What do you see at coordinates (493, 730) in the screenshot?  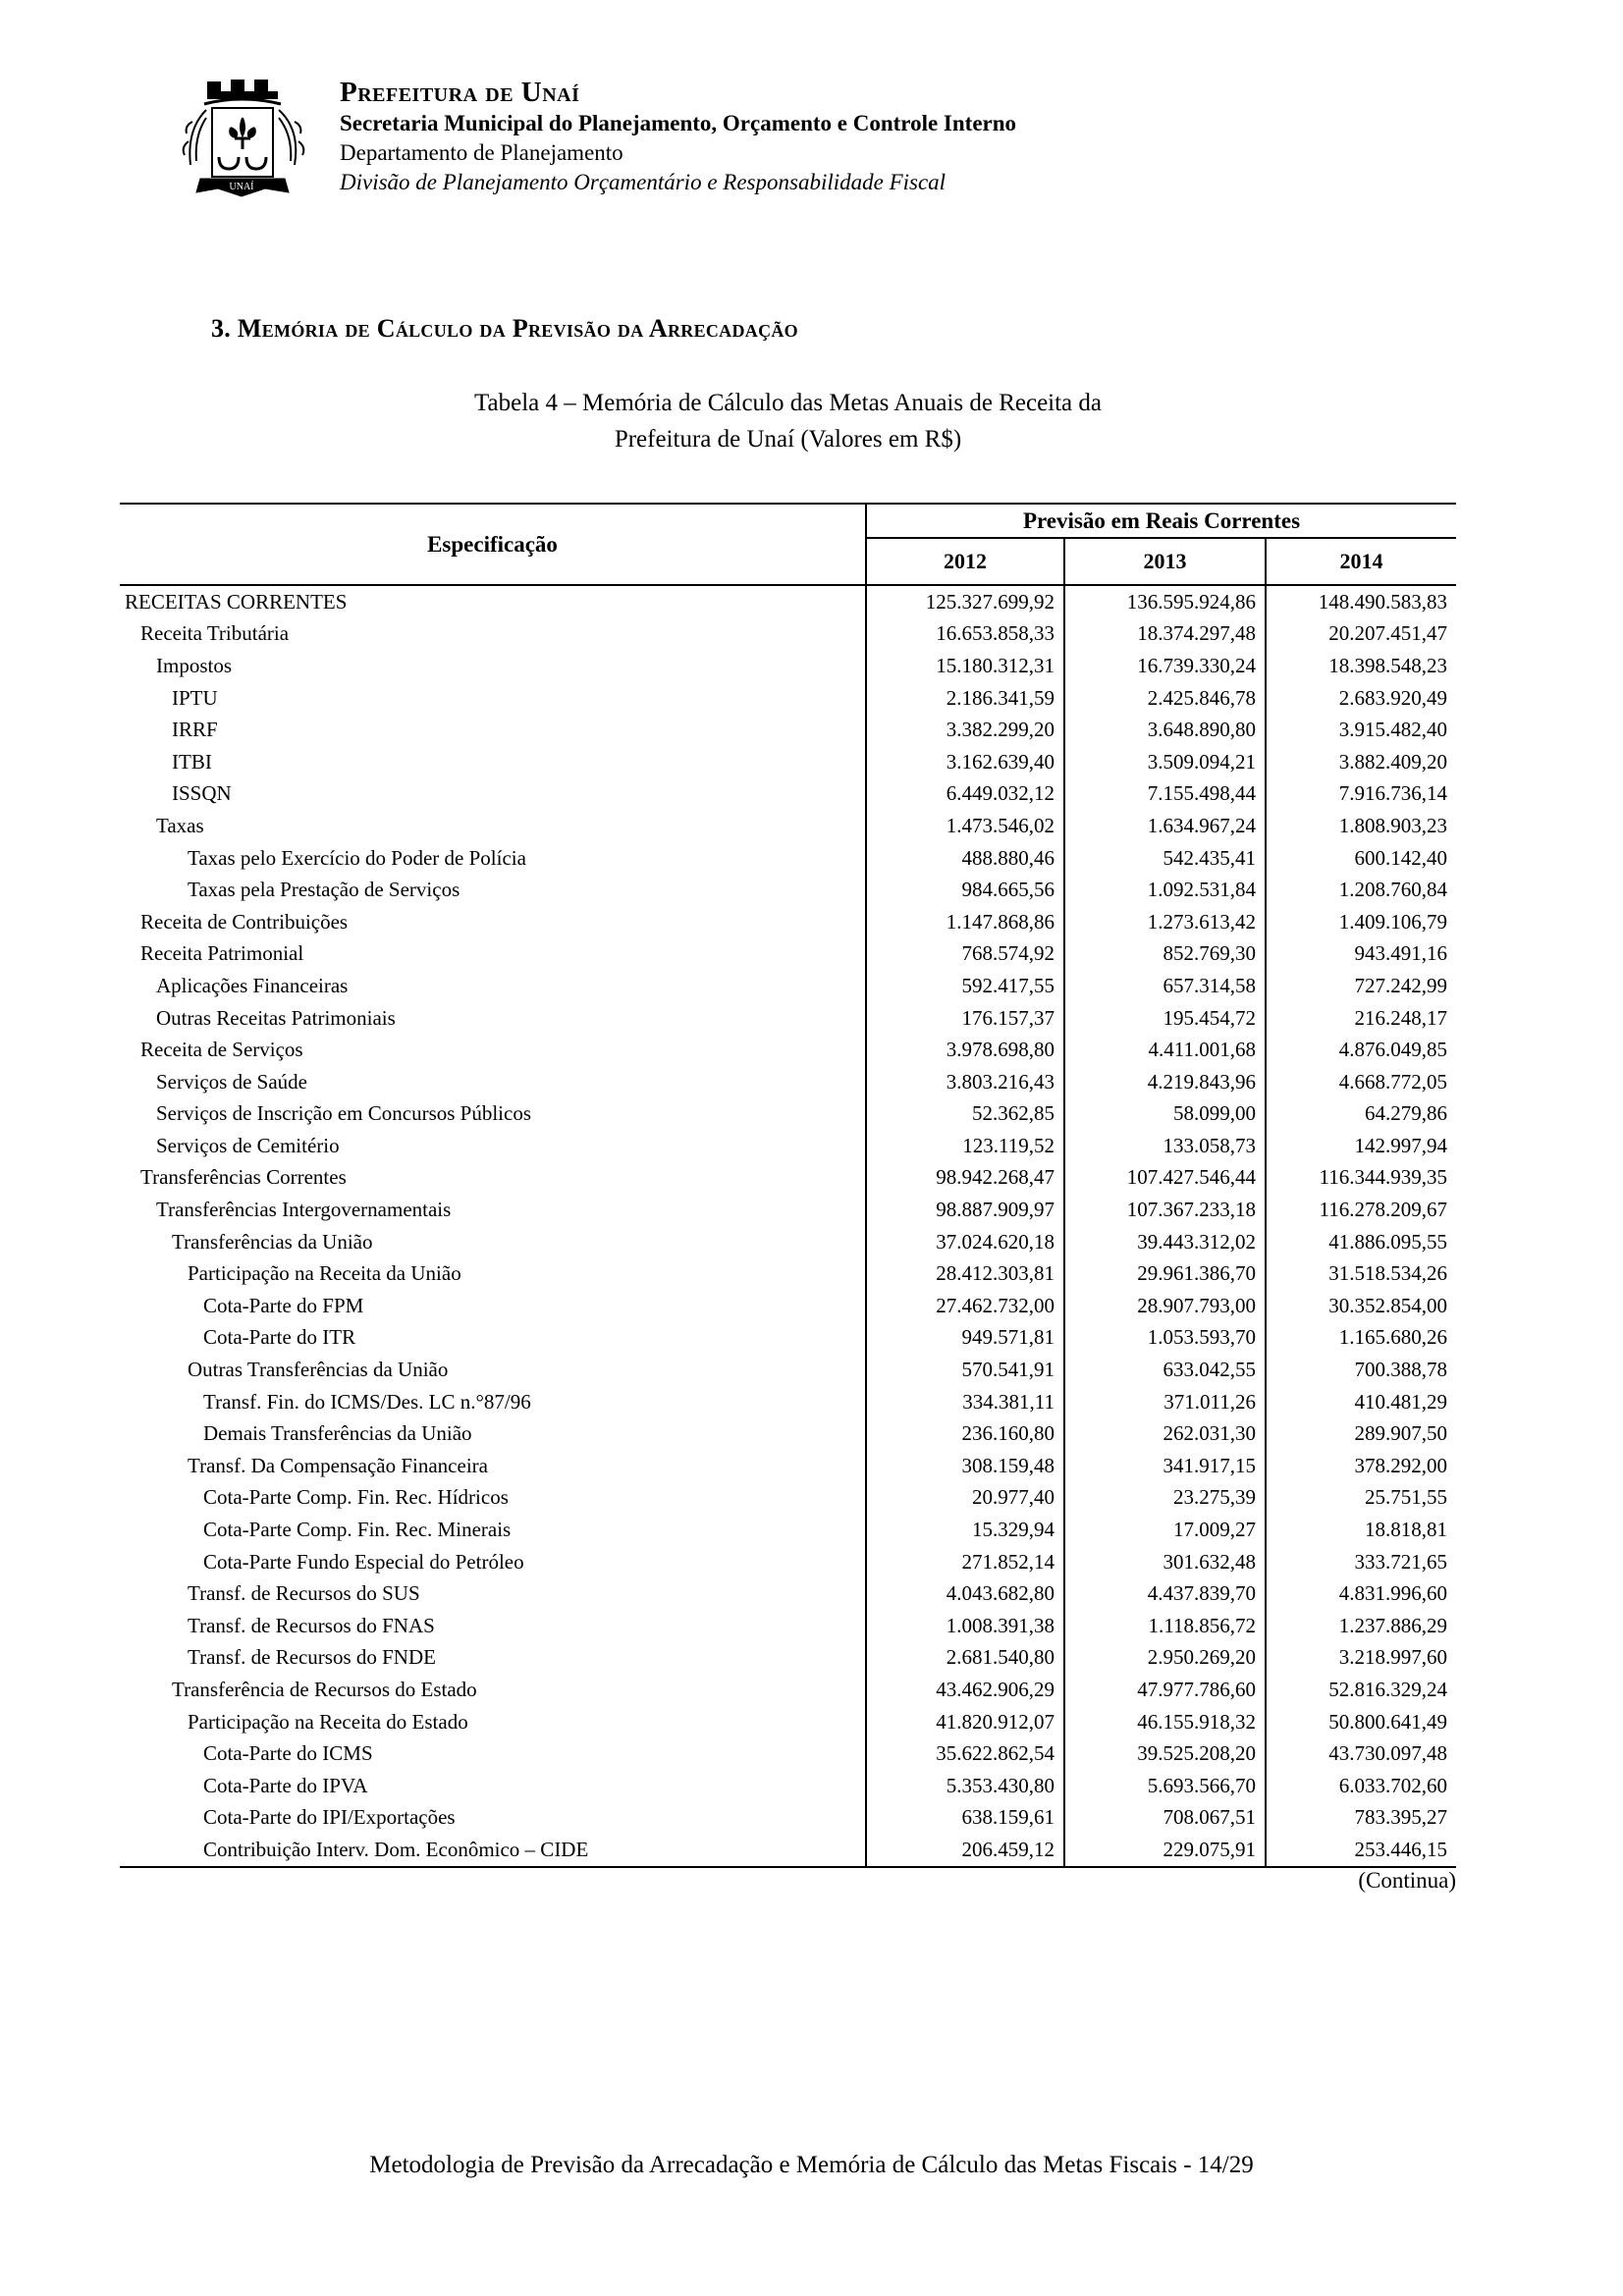 I see `row-label: IRRF` at bounding box center [493, 730].